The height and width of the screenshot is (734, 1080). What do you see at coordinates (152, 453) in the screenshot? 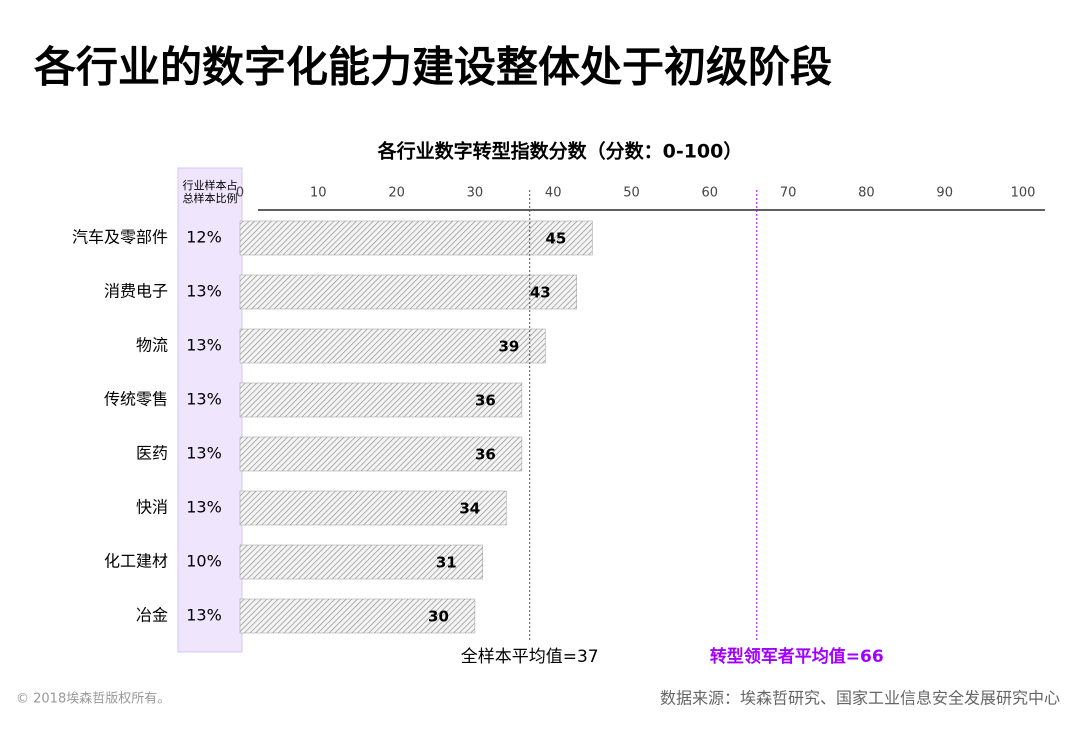
I see `category-label: 医药` at bounding box center [152, 453].